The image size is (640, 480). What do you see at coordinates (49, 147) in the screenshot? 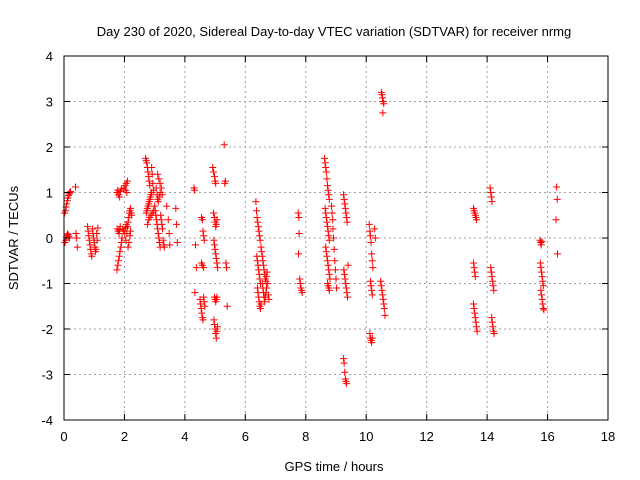
I see `y-tick-label: 2` at bounding box center [49, 147].